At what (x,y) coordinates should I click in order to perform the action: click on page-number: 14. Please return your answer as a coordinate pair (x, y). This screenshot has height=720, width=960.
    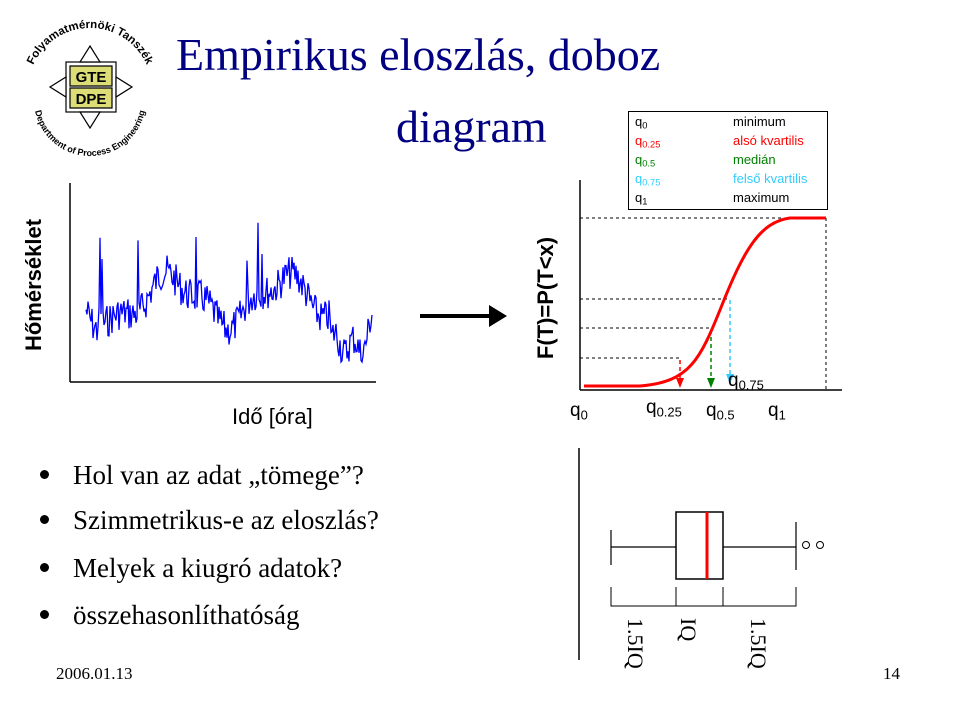
    Looking at the image, I should click on (891, 673).